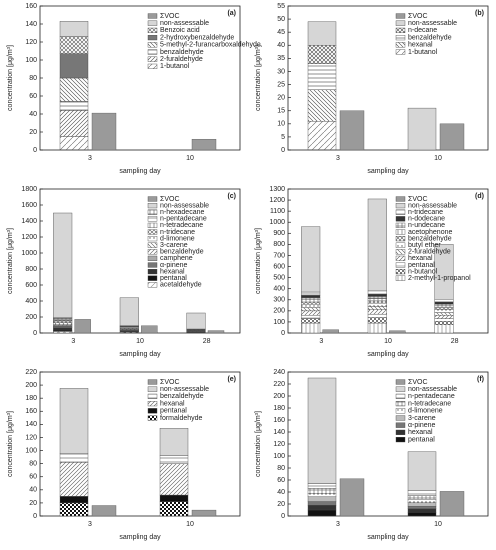 The width and height of the screenshot is (496, 550). I want to click on legend-label: hexanal, so click(420, 432).